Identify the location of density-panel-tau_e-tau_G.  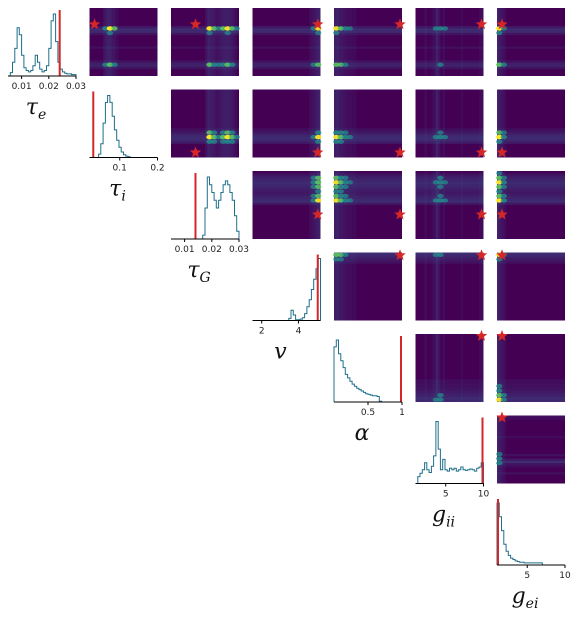
(205, 42).